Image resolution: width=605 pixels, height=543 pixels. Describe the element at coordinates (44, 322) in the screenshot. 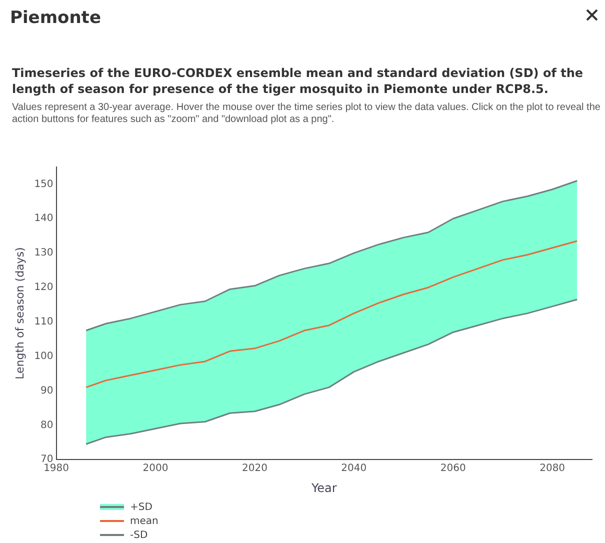

I see `y-tick-label: 110` at that location.